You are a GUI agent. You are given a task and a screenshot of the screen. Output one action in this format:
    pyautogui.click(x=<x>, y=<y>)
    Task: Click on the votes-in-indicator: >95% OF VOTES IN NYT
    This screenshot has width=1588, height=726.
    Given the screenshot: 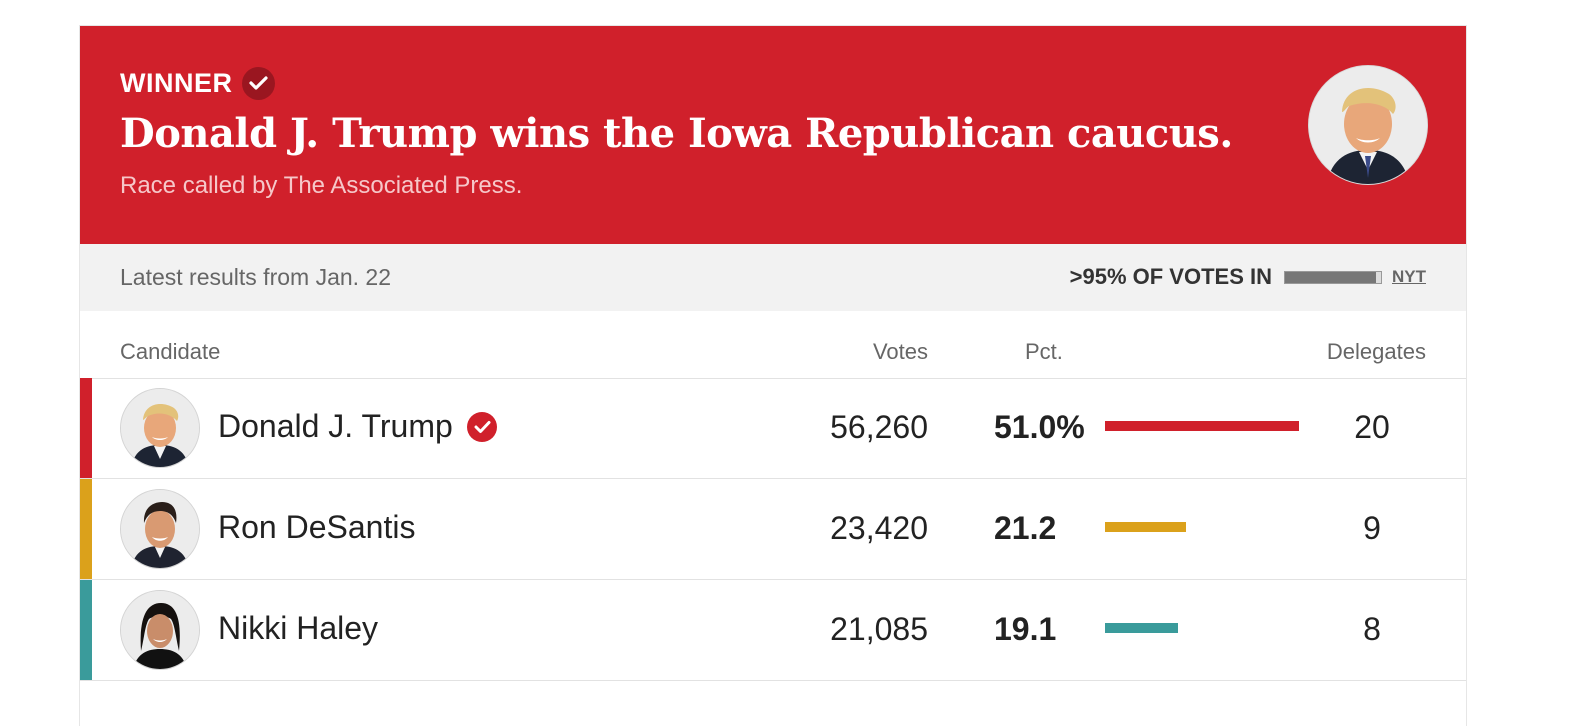 What is the action you would take?
    pyautogui.click(x=1248, y=277)
    